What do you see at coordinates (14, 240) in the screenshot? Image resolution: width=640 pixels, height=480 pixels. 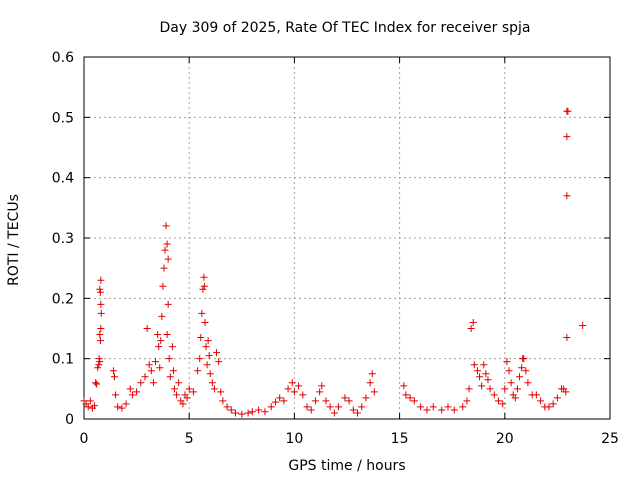 I see `y-axis-label: ROTI / TECUs` at bounding box center [14, 240].